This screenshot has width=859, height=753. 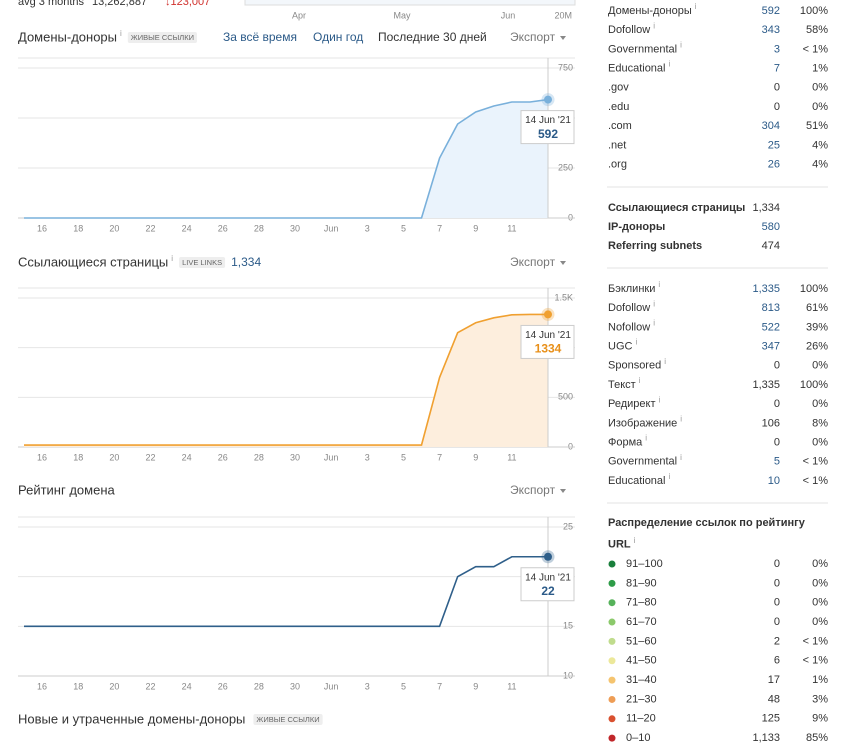 I want to click on y-tick-label: 10, so click(x=568, y=675).